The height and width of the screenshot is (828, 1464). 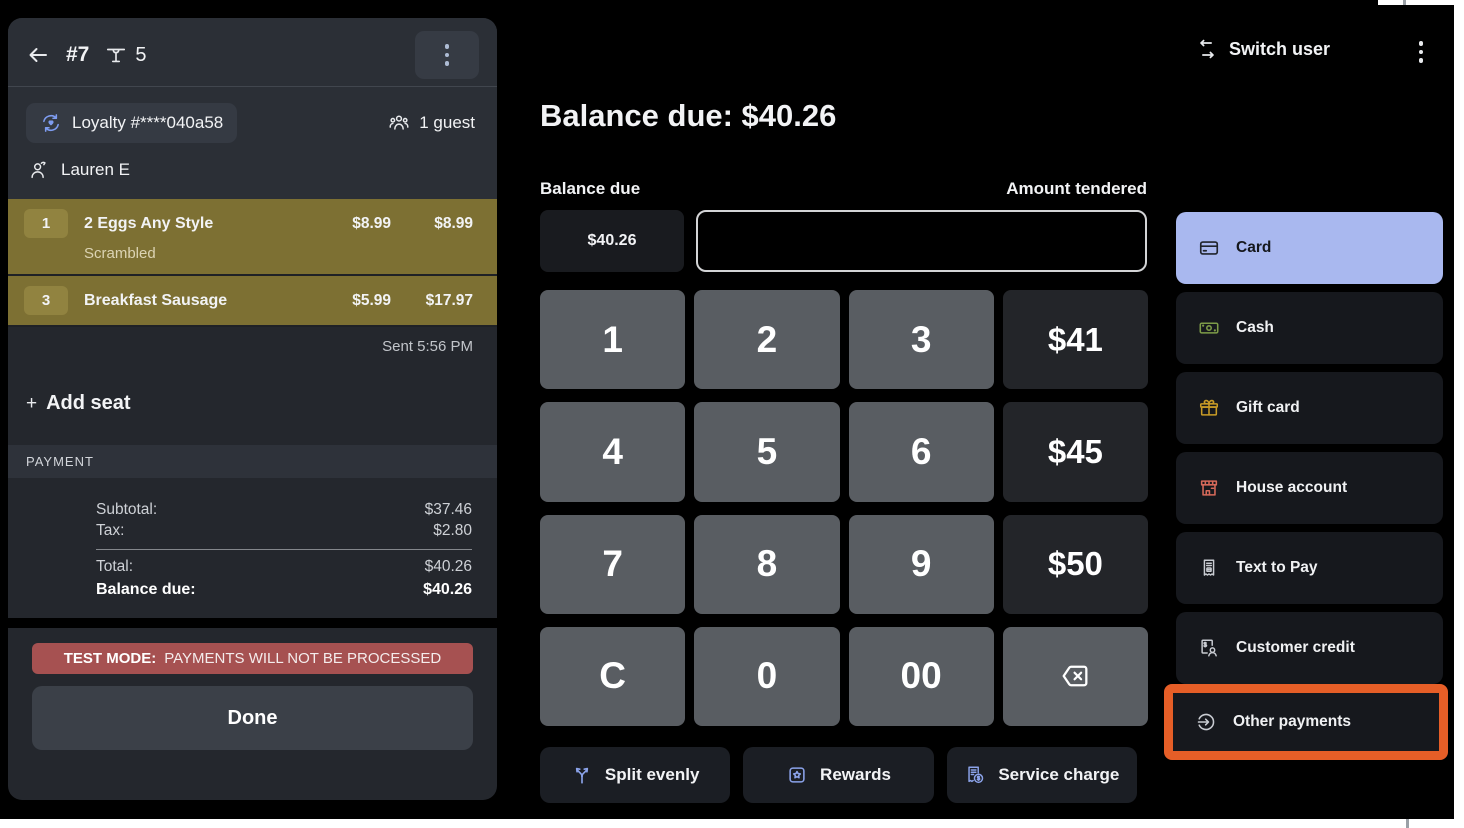 What do you see at coordinates (1292, 487) in the screenshot?
I see `payment-method-label: House account` at bounding box center [1292, 487].